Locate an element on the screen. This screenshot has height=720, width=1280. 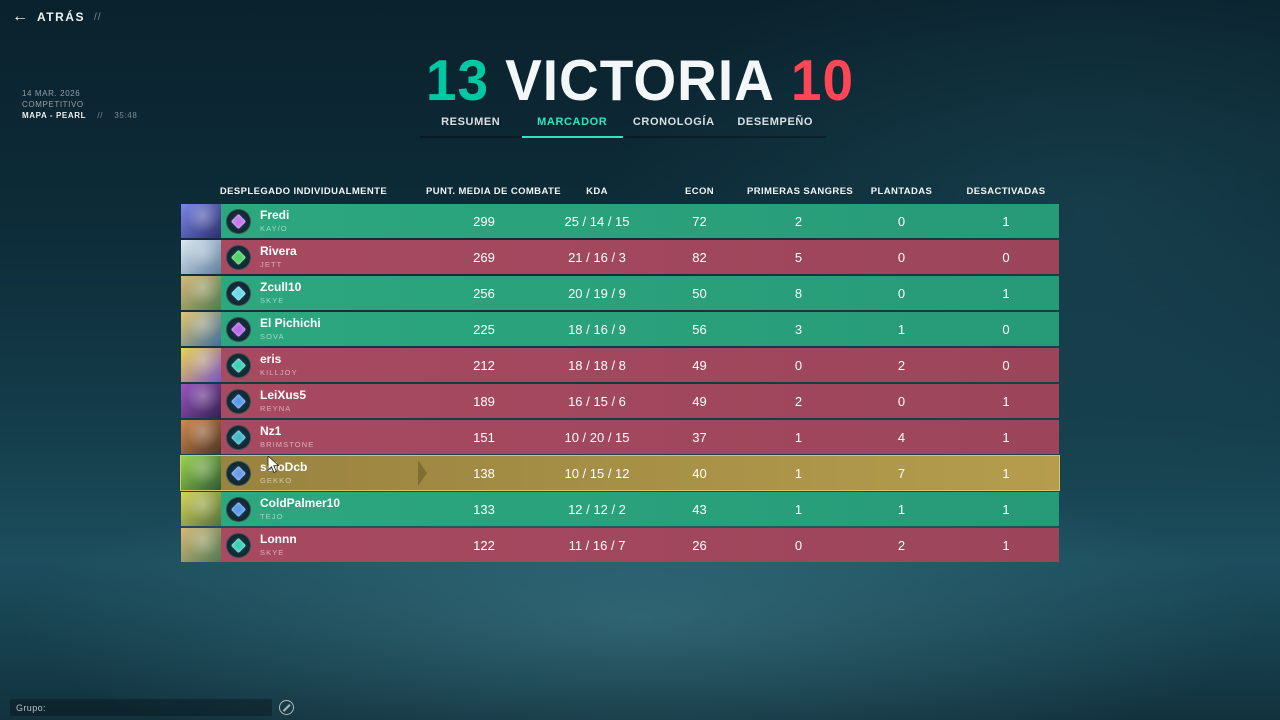
stat-kda: 21 / 16 / 3 is located at coordinates (597, 257).